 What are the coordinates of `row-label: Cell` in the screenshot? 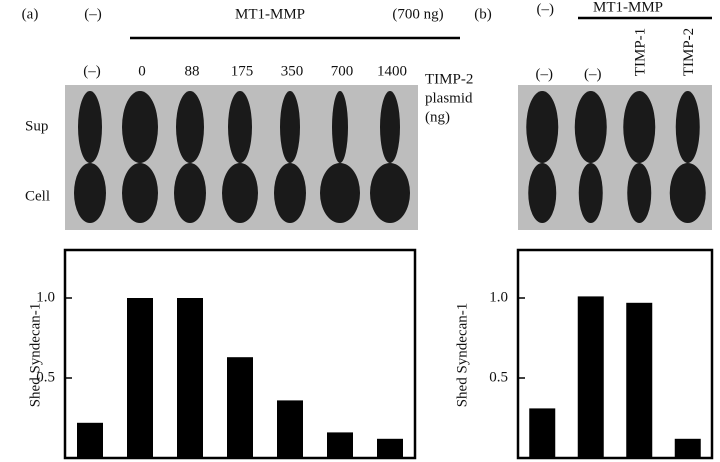 It's located at (37, 196).